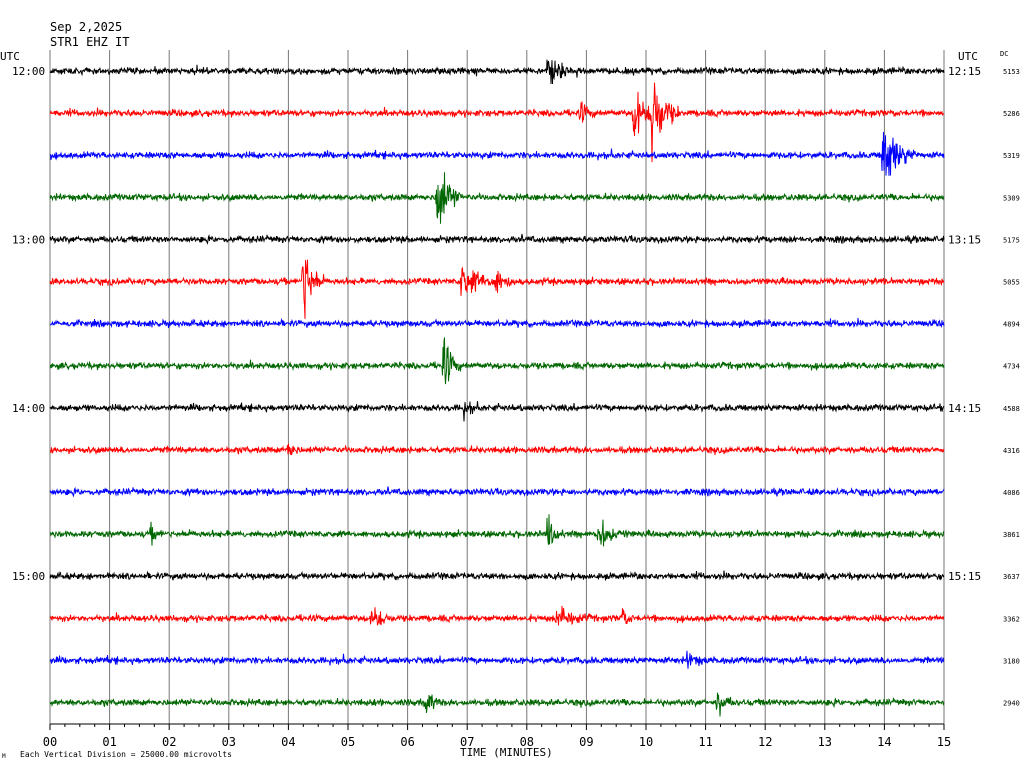 The width and height of the screenshot is (1024, 768). I want to click on x-tick-label: 13, so click(825, 742).